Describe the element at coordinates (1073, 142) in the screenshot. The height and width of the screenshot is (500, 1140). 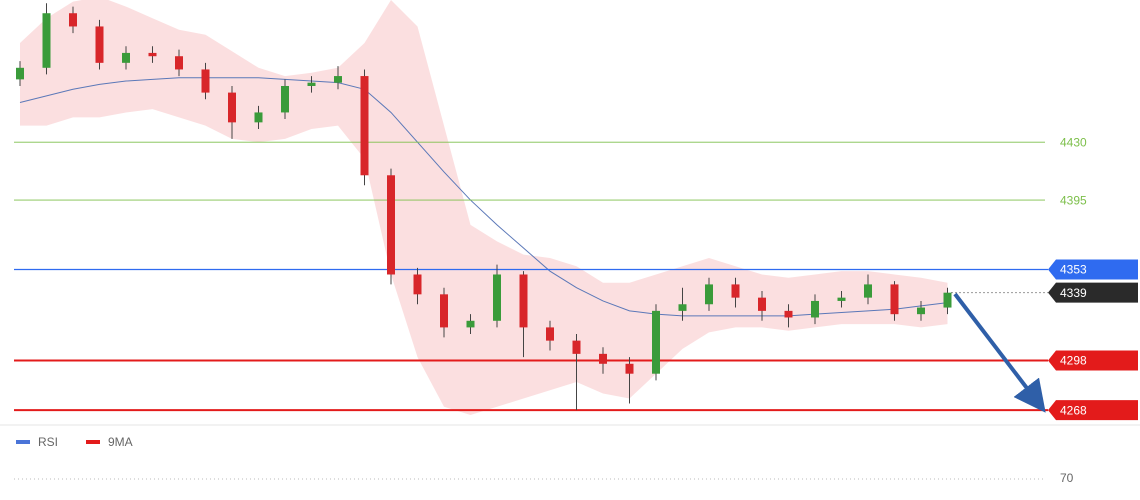
I see `level-label: 4430` at that location.